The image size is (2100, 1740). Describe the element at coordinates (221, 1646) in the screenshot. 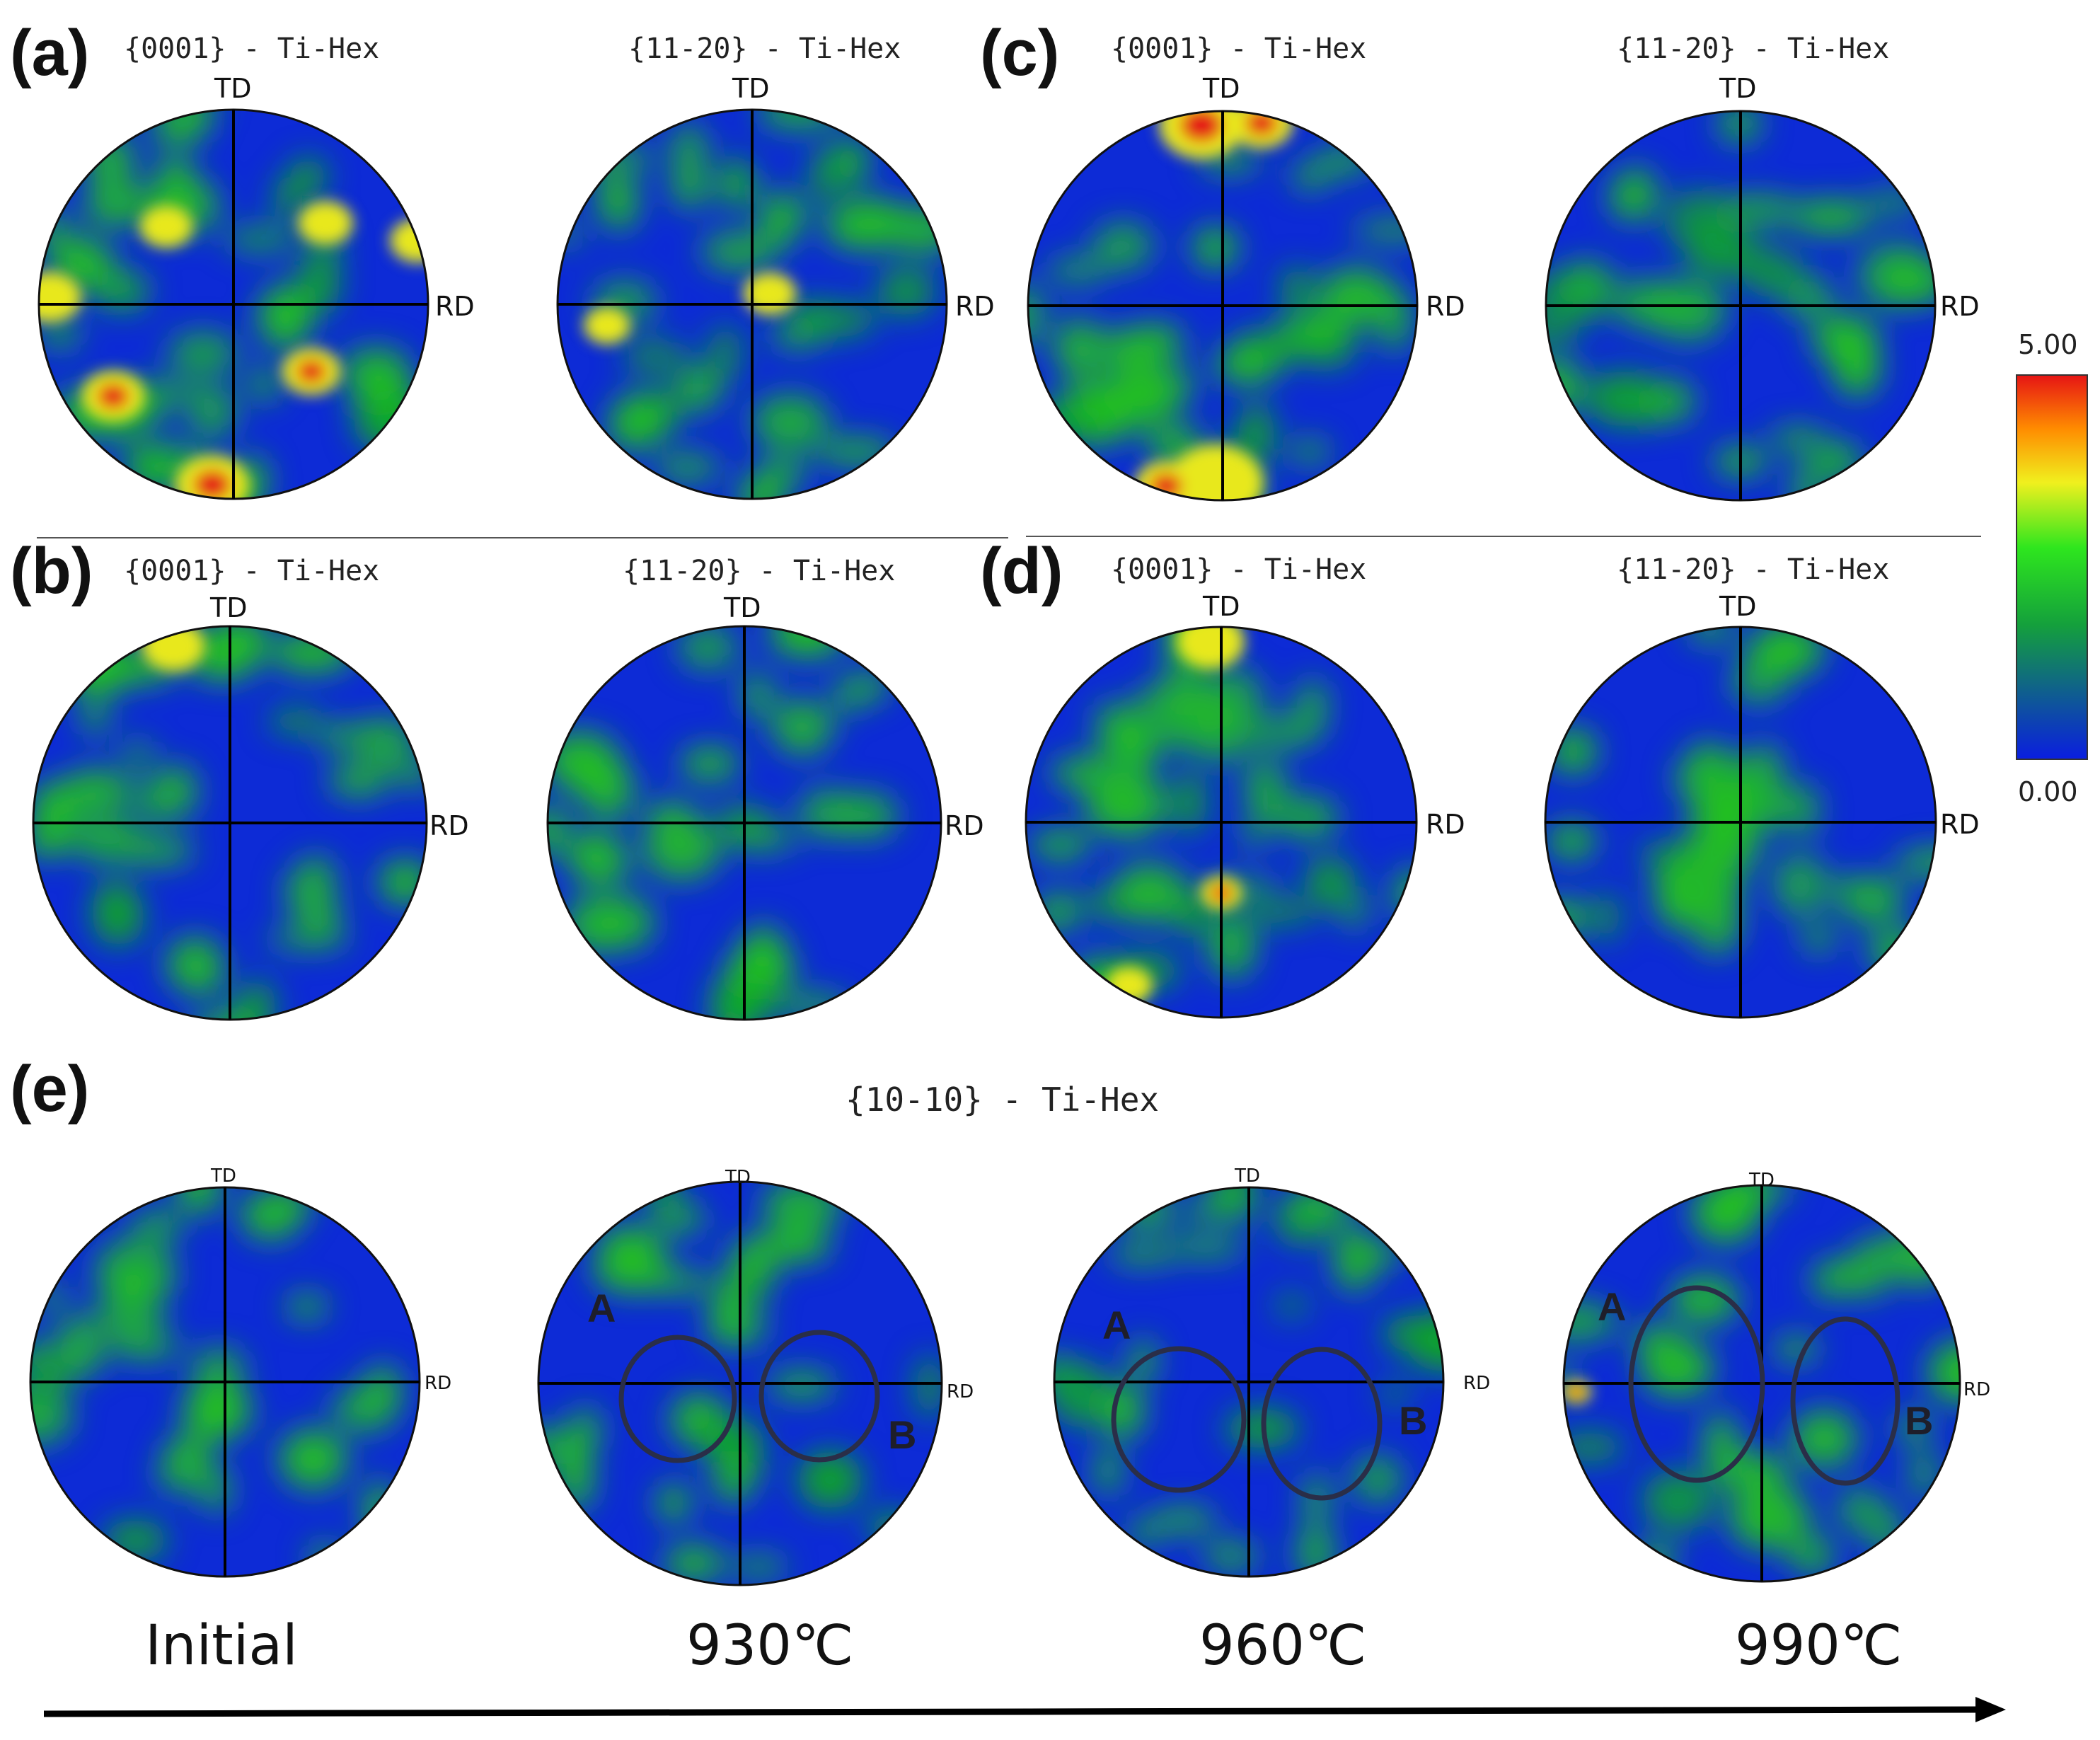

I see `temp-label-initial: Initial` at that location.